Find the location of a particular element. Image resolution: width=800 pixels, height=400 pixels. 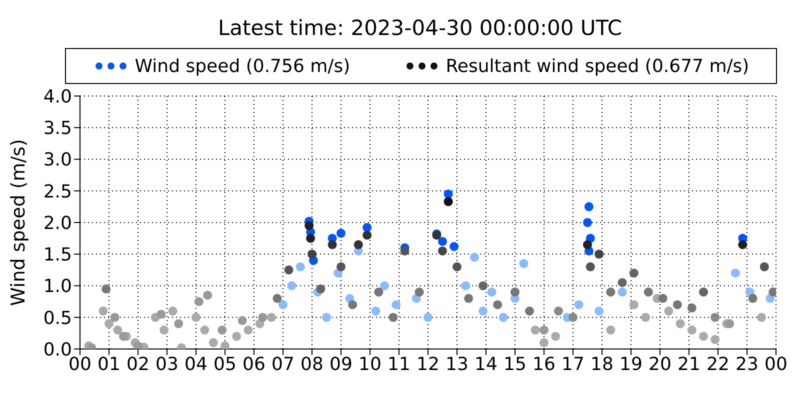

y-tick-label: 4.0 is located at coordinates (57, 97).